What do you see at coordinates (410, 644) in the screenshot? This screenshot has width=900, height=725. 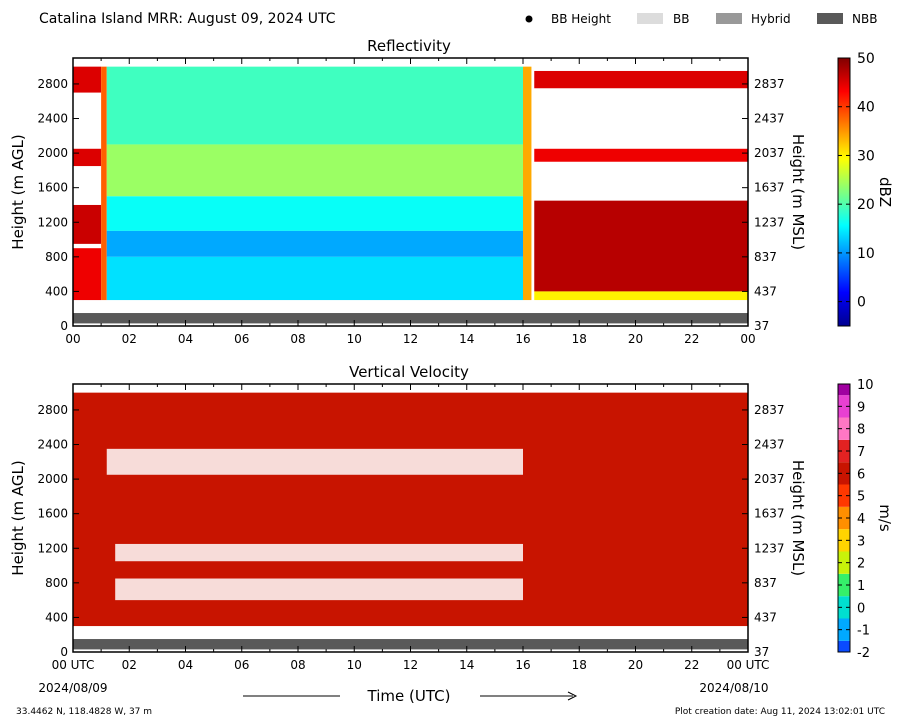 I see `bb-type-strip` at bounding box center [410, 644].